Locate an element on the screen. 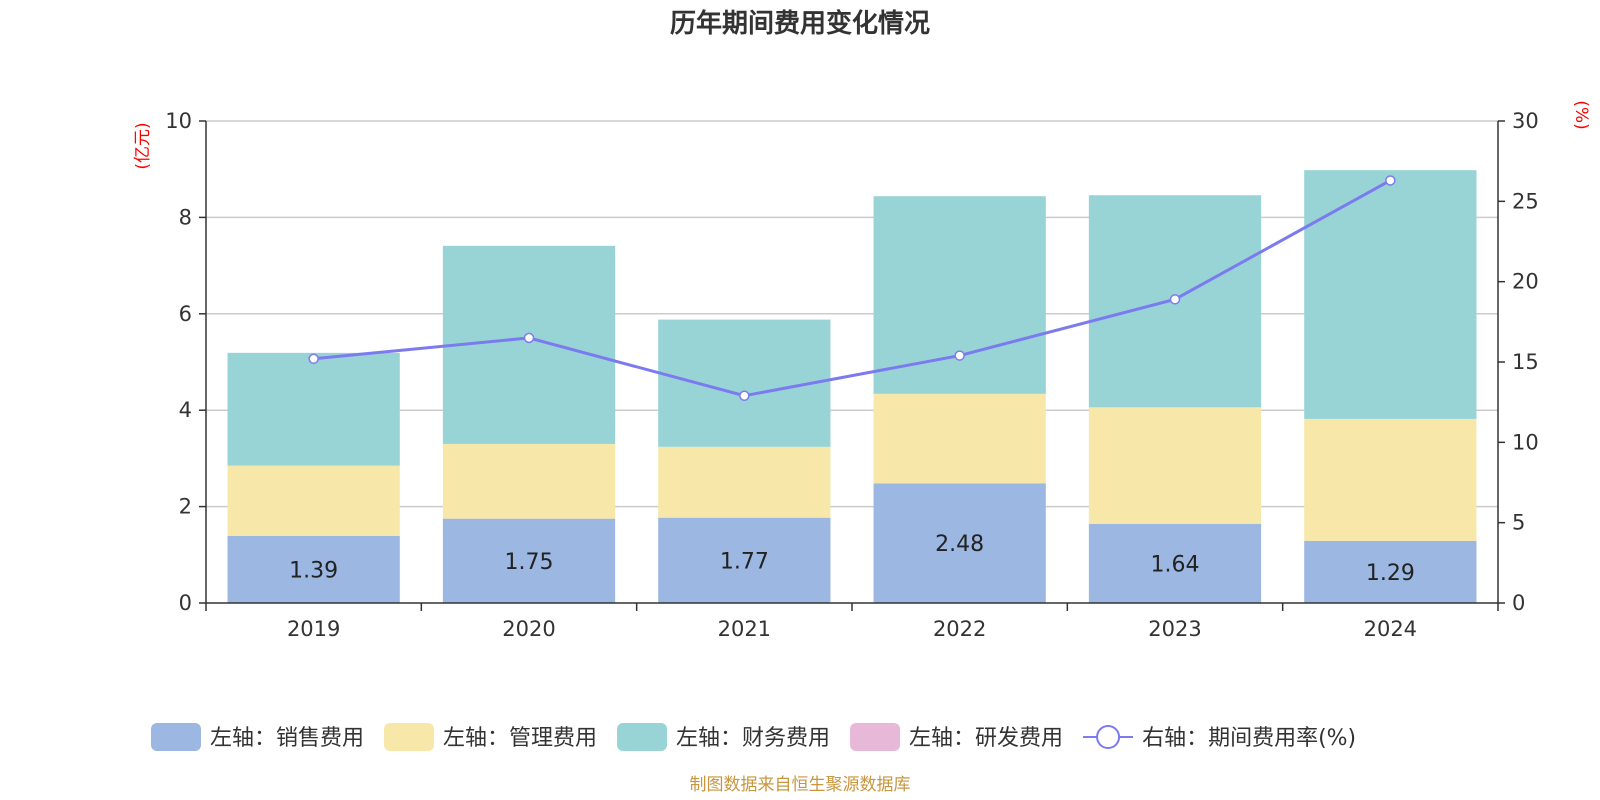 This screenshot has height=800, width=1600. left-axis-tick-label: 4 is located at coordinates (185, 410).